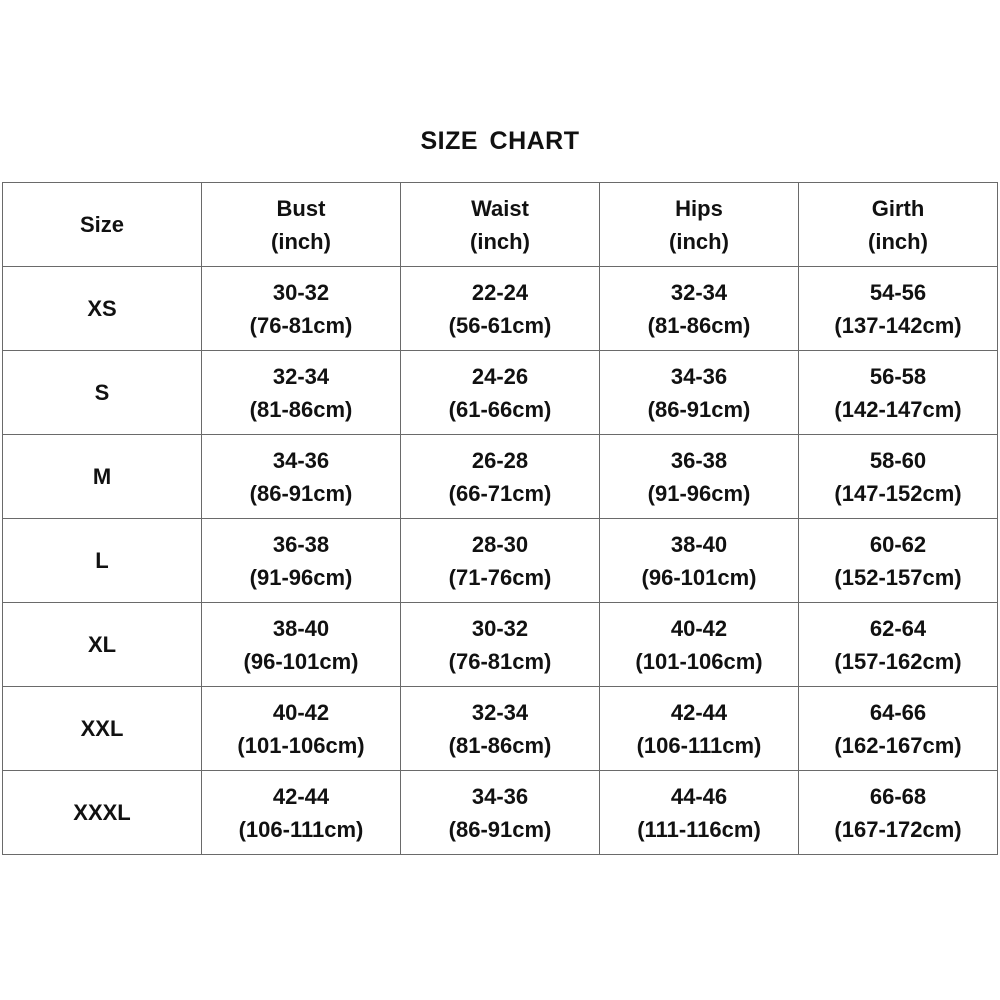  Describe the element at coordinates (102, 812) in the screenshot. I see `size-label: XXXL` at that location.